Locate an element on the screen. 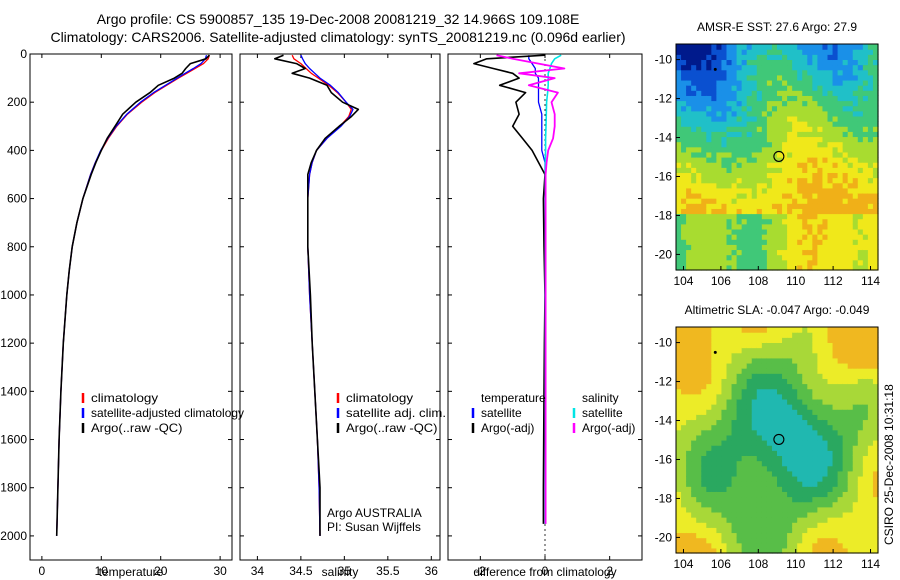 The height and width of the screenshot is (580, 900). y-tick-label: 0 is located at coordinates (23, 54).